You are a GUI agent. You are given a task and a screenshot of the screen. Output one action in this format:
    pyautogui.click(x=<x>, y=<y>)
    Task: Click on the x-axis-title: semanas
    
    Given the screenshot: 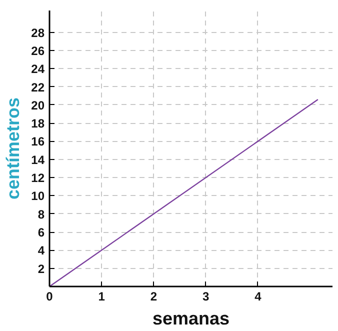 What is the action you would take?
    pyautogui.click(x=191, y=318)
    